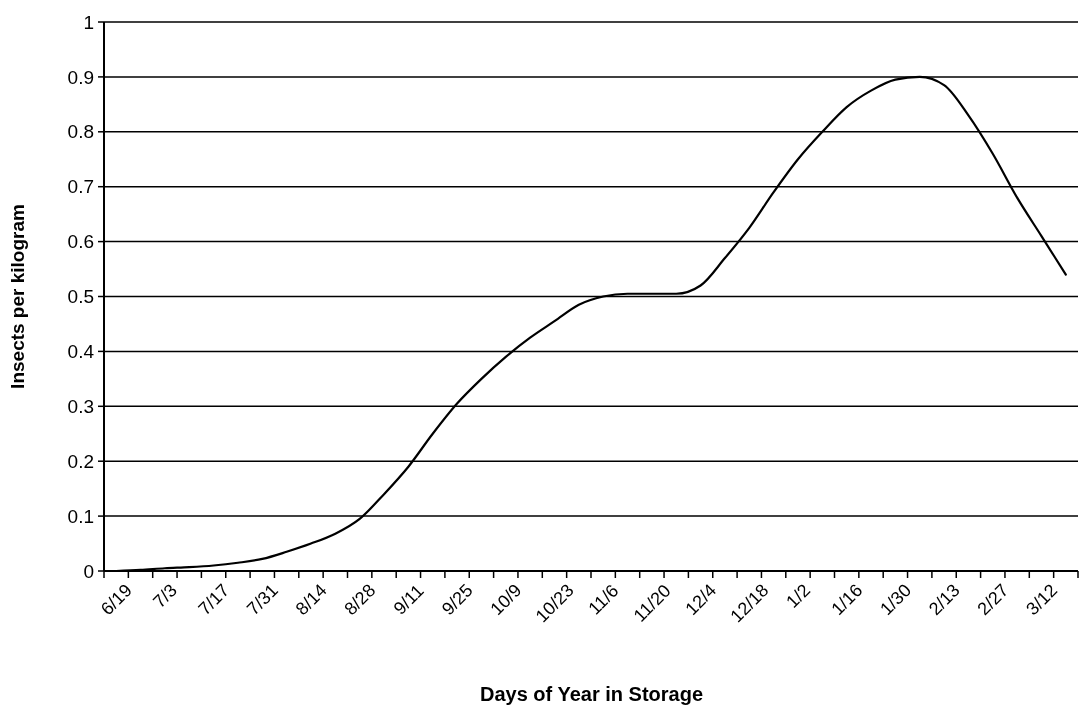  What do you see at coordinates (262, 600) in the screenshot?
I see `x-tick-label: 7/31` at bounding box center [262, 600].